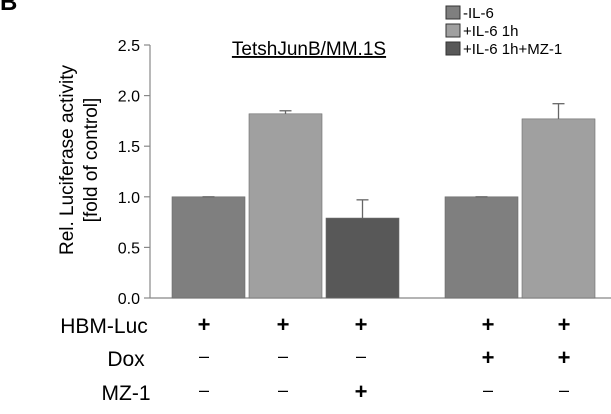 The image size is (611, 414). What do you see at coordinates (309, 49) in the screenshot?
I see `chart-title: TetshJunB/MM.1S` at bounding box center [309, 49].